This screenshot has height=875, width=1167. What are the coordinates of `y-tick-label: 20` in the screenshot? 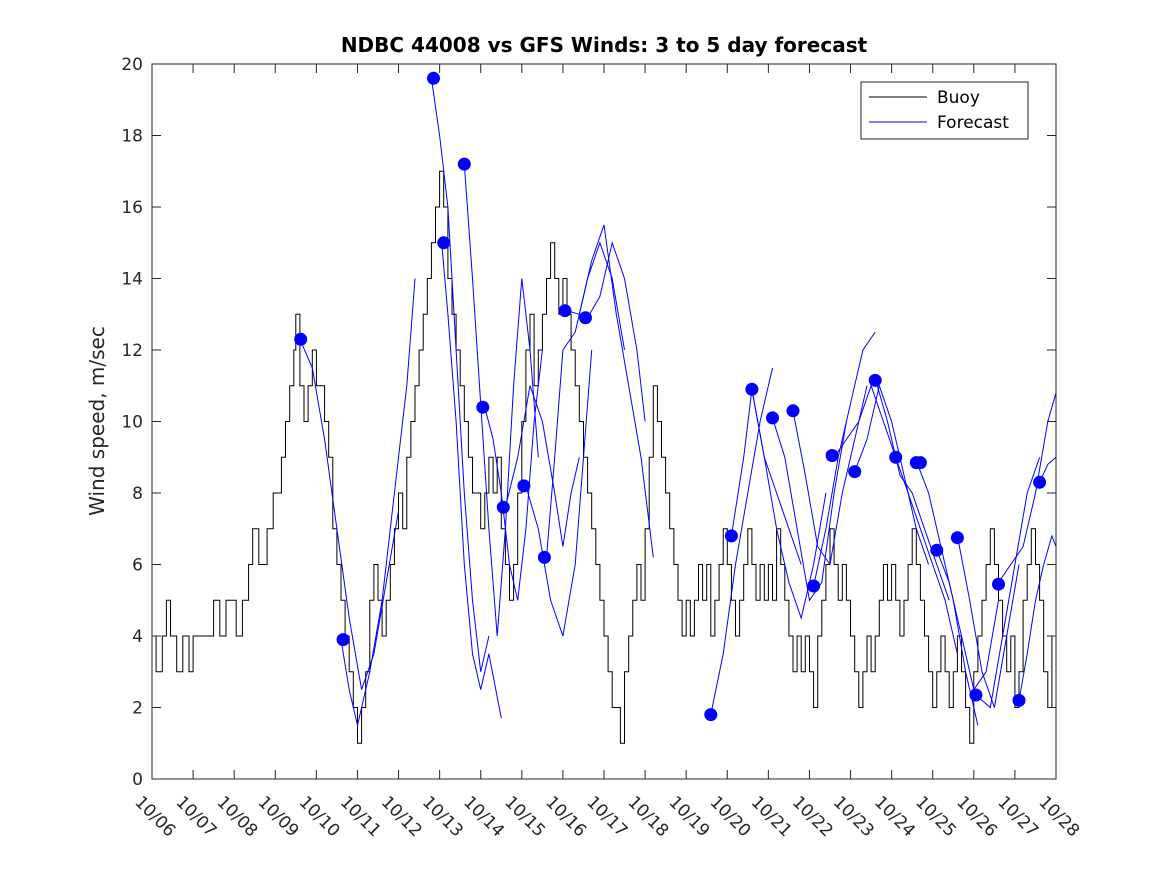 It's located at (132, 65).